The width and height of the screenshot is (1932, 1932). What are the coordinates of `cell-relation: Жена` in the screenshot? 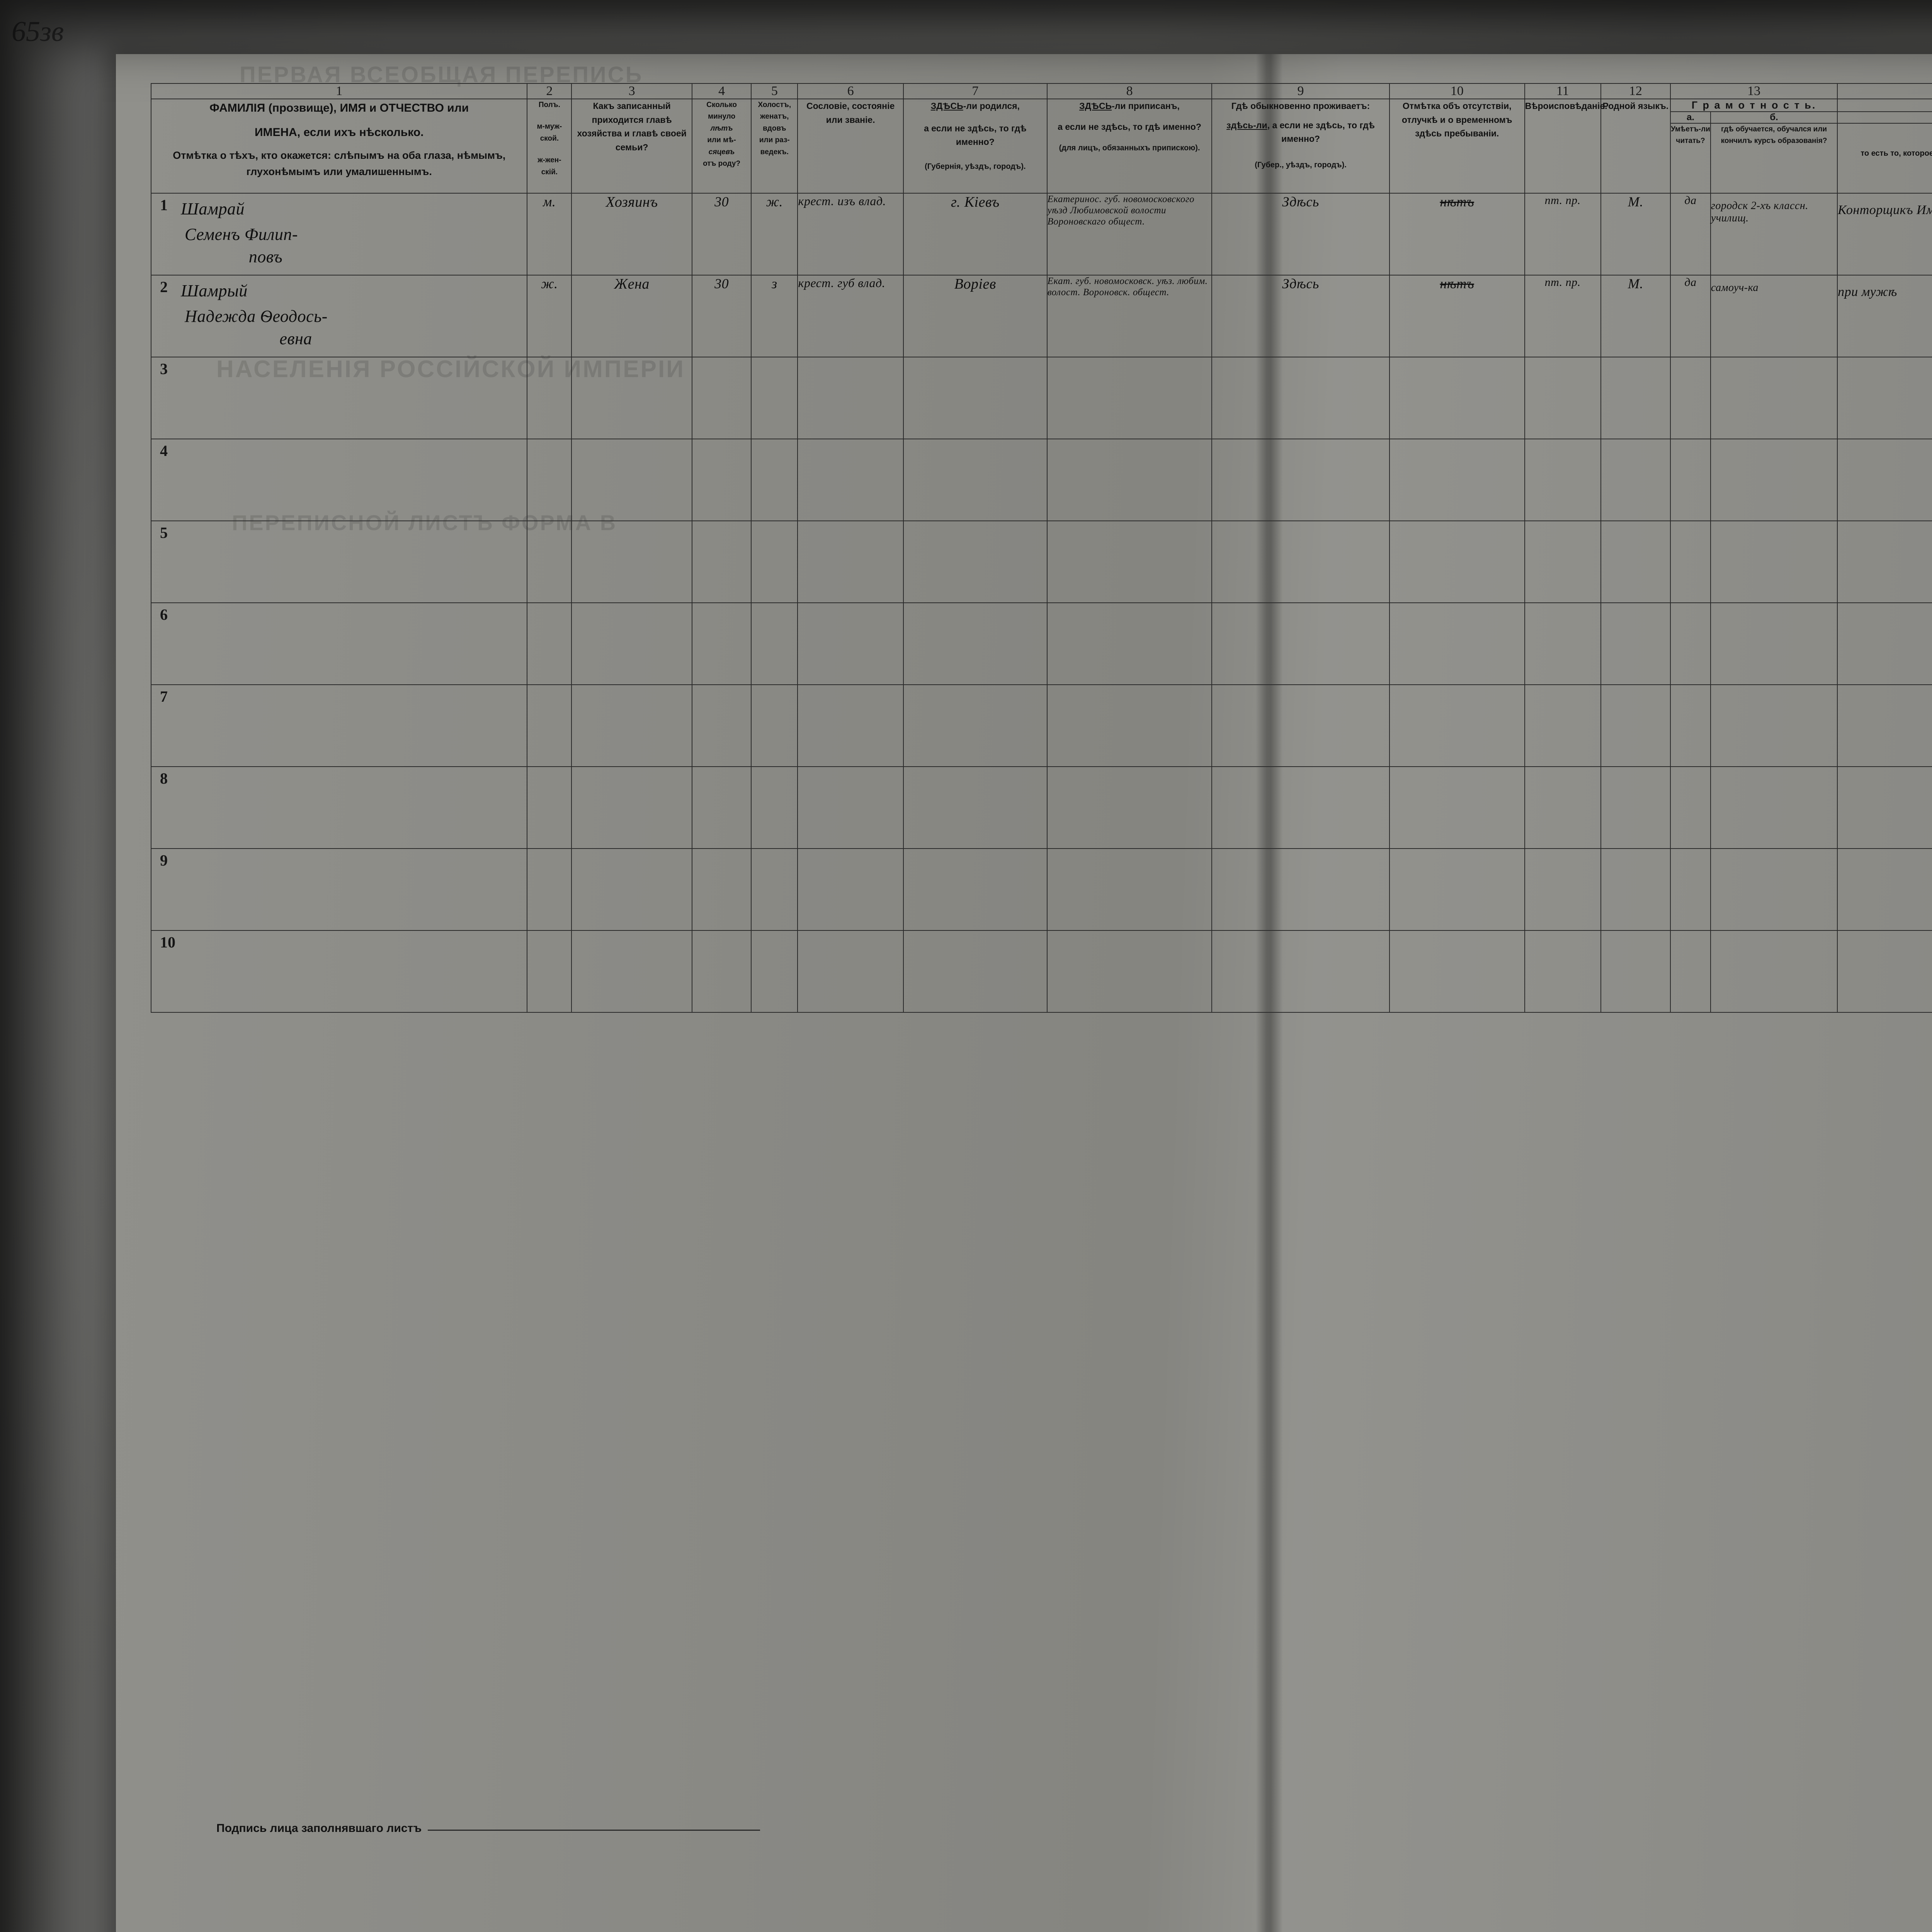 It's located at (632, 316).